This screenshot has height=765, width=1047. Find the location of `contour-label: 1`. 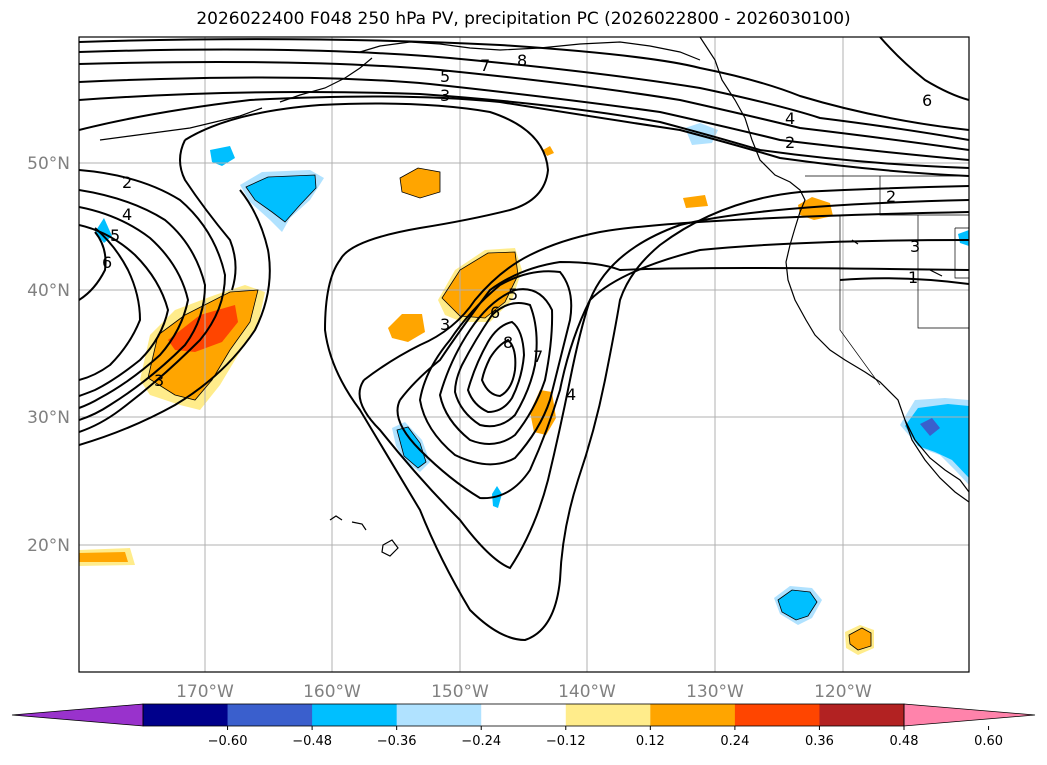

contour-label: 1 is located at coordinates (913, 277).